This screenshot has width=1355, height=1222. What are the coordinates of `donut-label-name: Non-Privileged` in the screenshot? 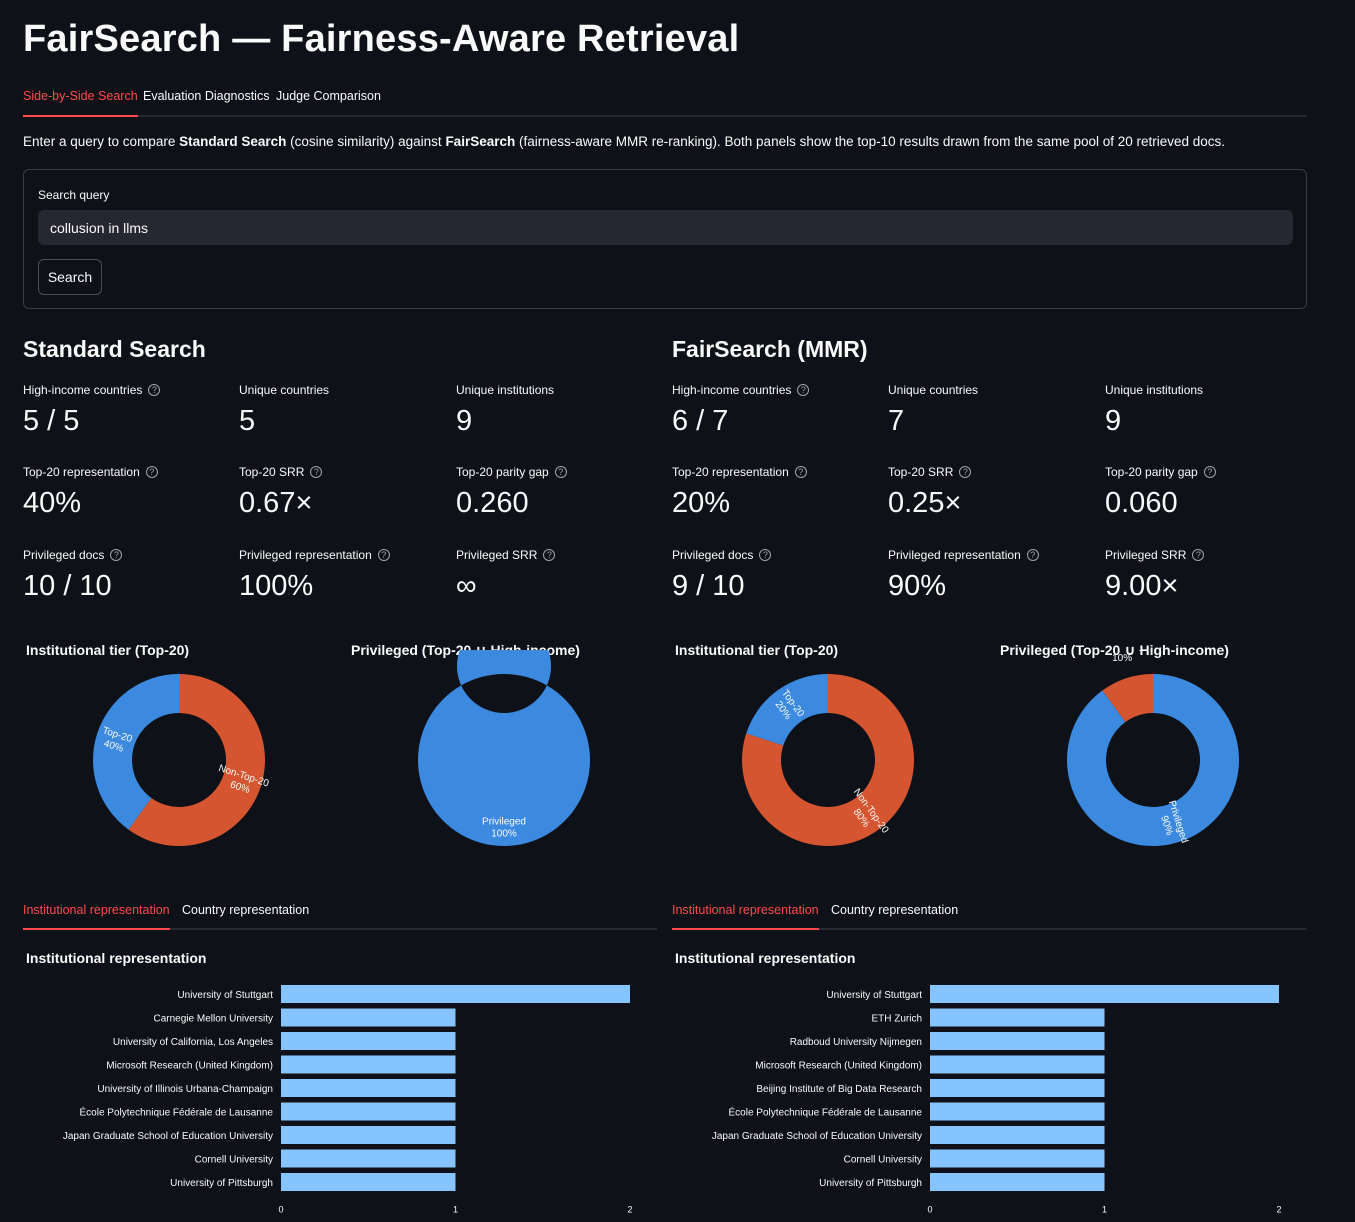 It's located at (1122, 651).